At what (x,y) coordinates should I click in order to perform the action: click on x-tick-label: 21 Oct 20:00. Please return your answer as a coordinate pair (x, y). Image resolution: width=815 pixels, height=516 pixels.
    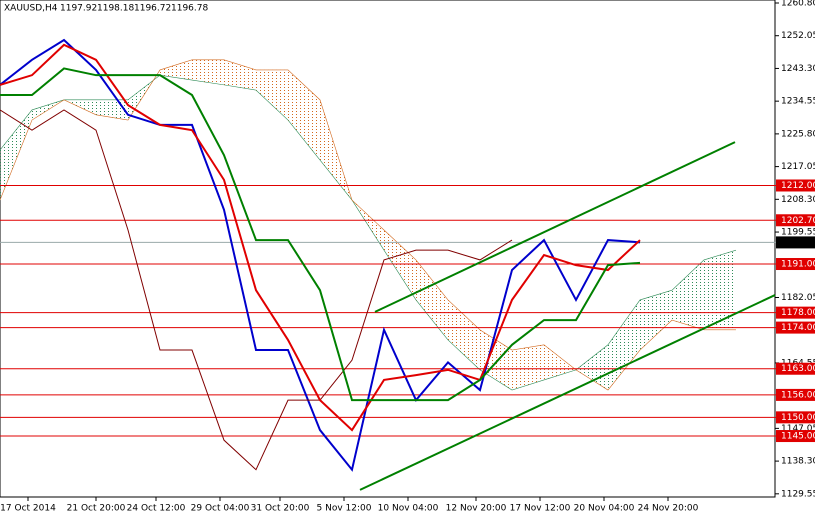
    Looking at the image, I should click on (96, 509).